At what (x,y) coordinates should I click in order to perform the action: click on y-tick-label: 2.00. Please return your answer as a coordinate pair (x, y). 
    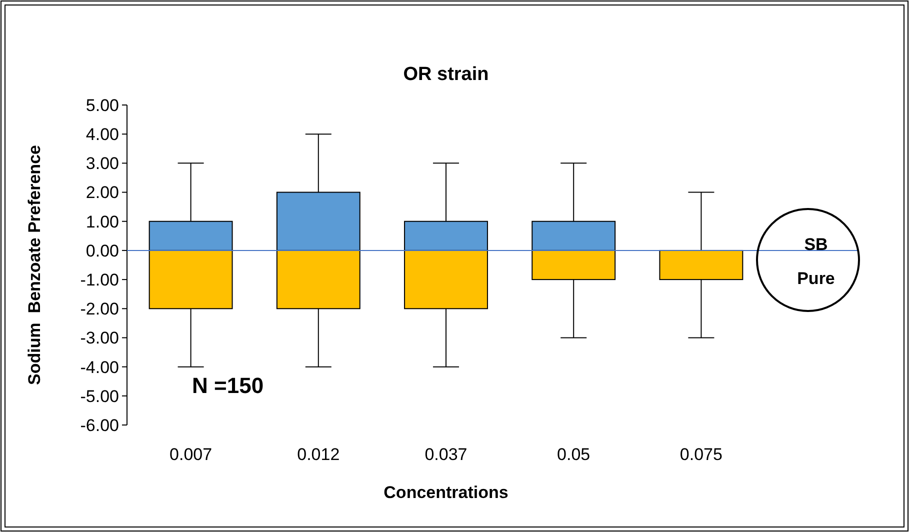
    Looking at the image, I should click on (102, 192).